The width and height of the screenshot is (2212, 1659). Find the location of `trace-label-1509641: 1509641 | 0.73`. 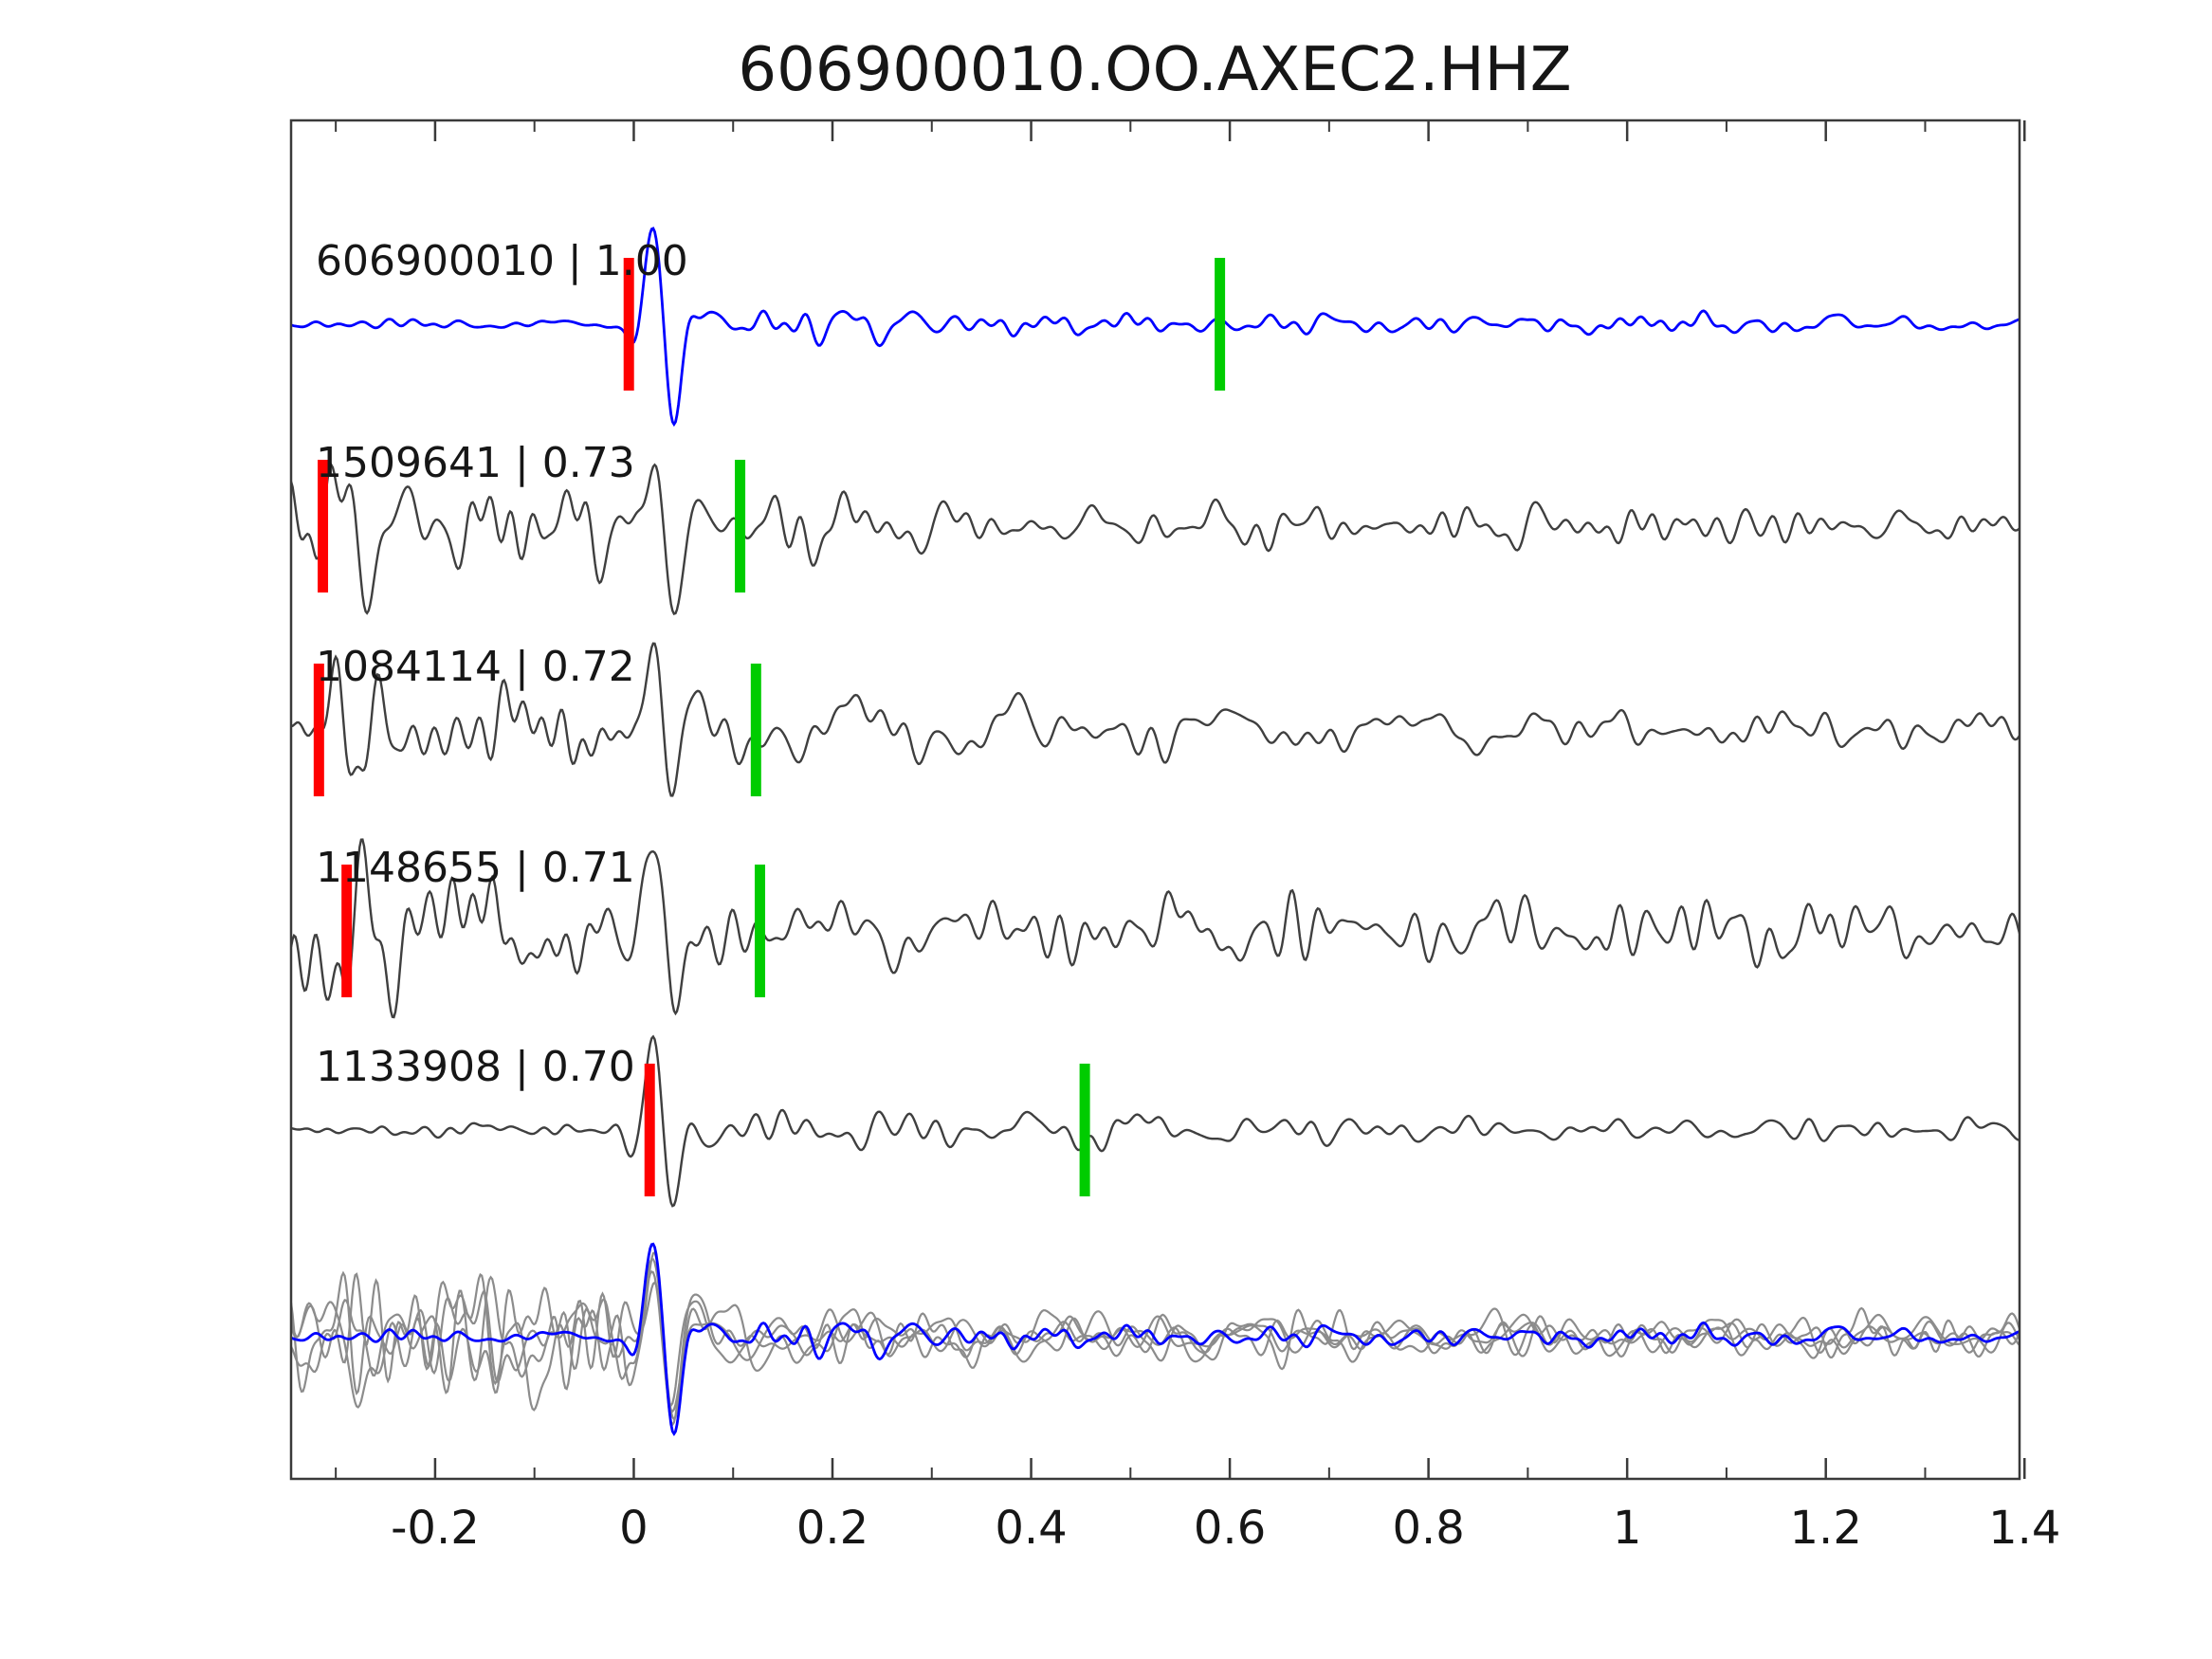

trace-label-1509641: 1509641 | 0.73 is located at coordinates (475, 463).